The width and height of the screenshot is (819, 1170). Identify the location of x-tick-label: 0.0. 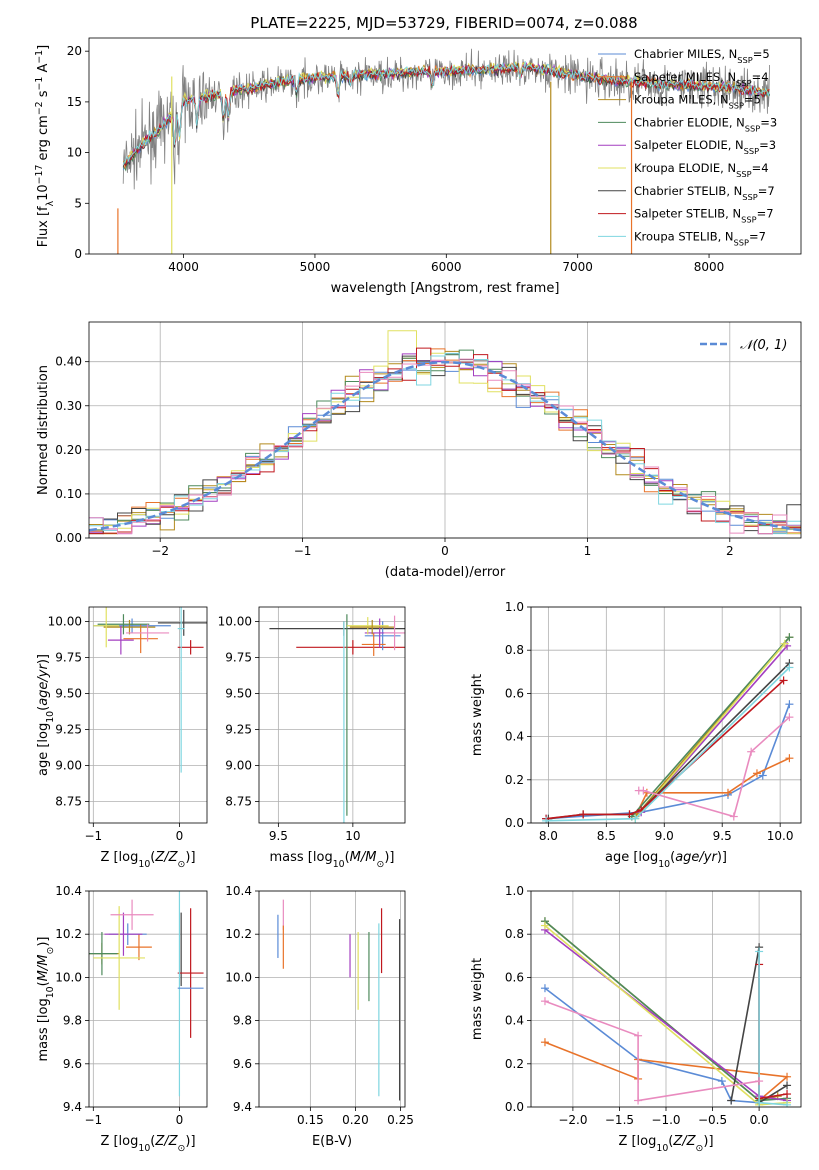
(759, 1120).